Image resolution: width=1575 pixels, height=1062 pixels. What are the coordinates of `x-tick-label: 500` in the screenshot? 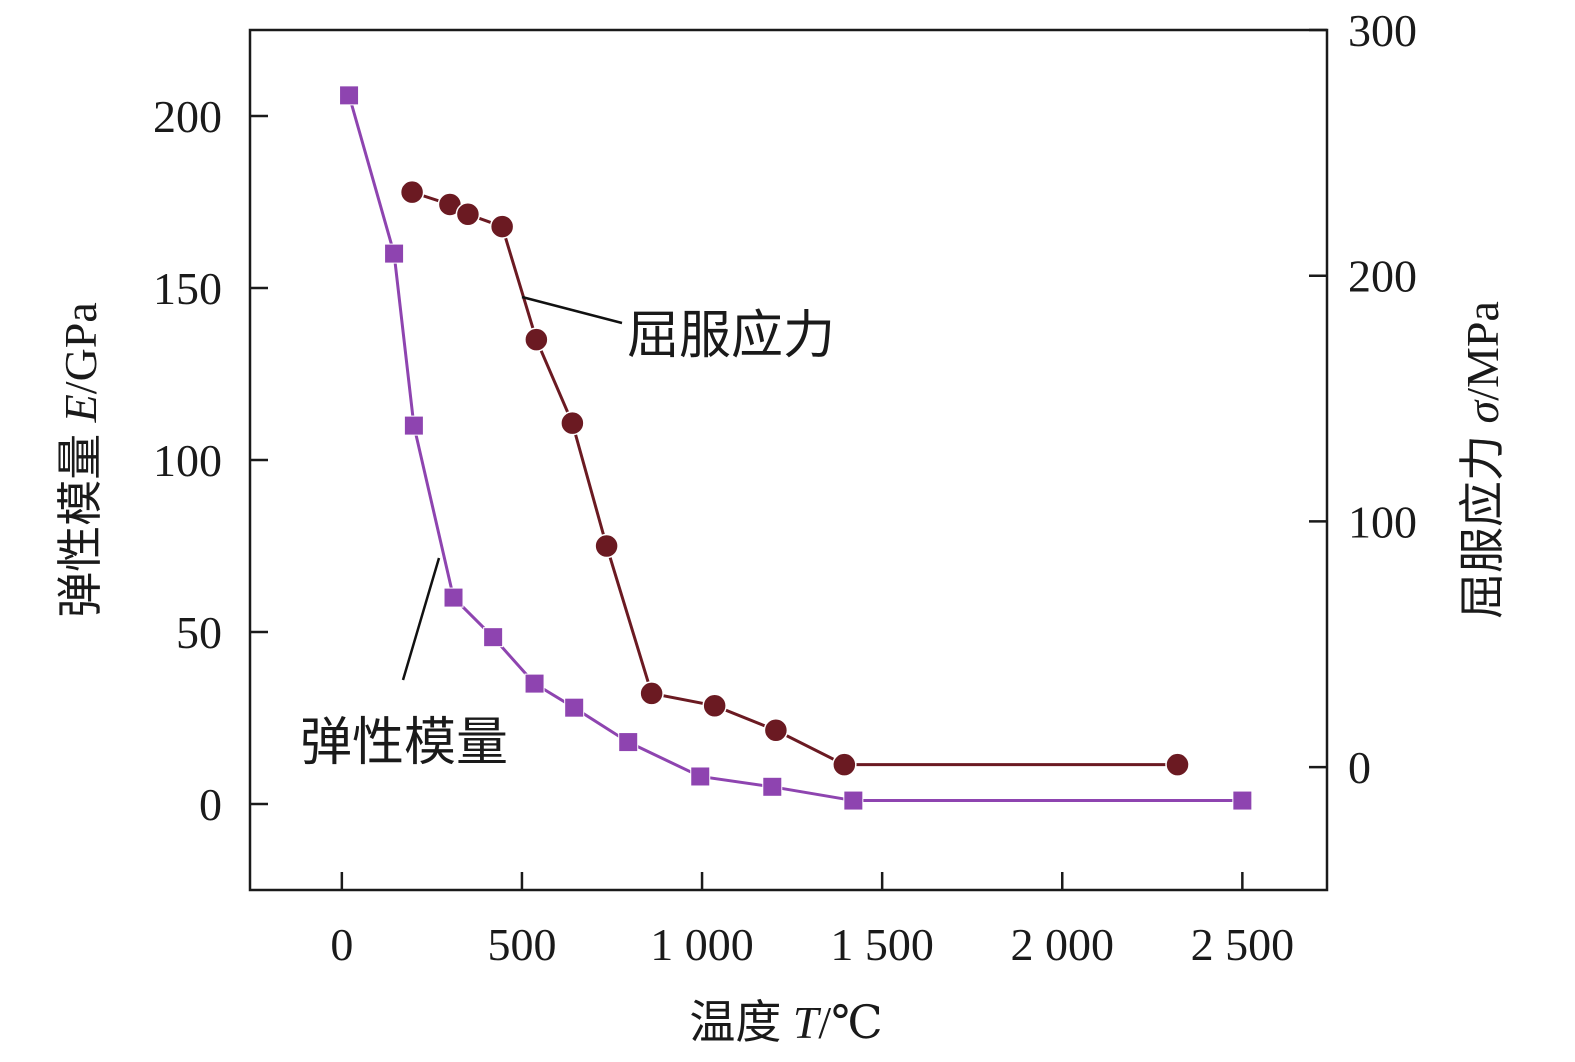 It's located at (521, 944).